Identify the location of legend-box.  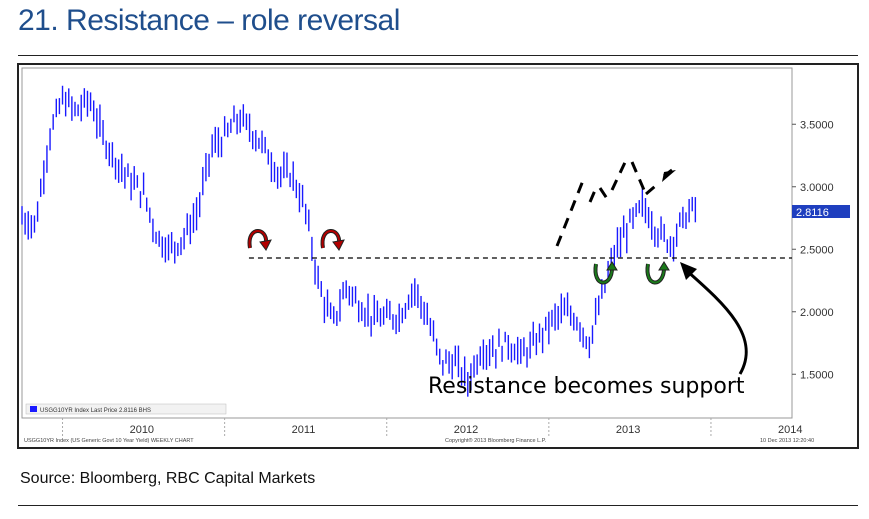
(126, 409).